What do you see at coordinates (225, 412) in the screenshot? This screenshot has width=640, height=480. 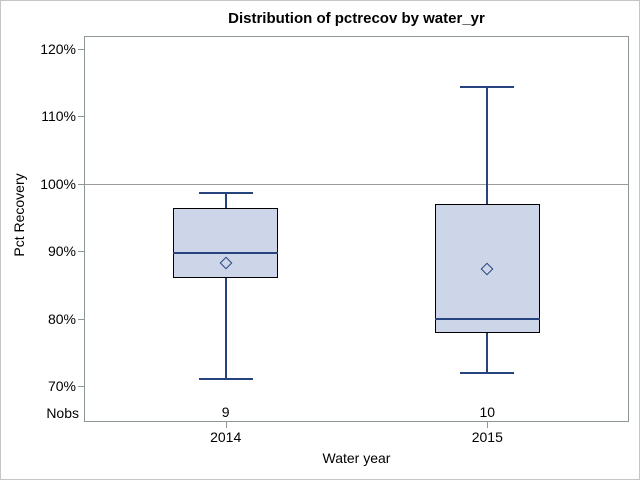 I see `nobs-value-2014: 9` at bounding box center [225, 412].